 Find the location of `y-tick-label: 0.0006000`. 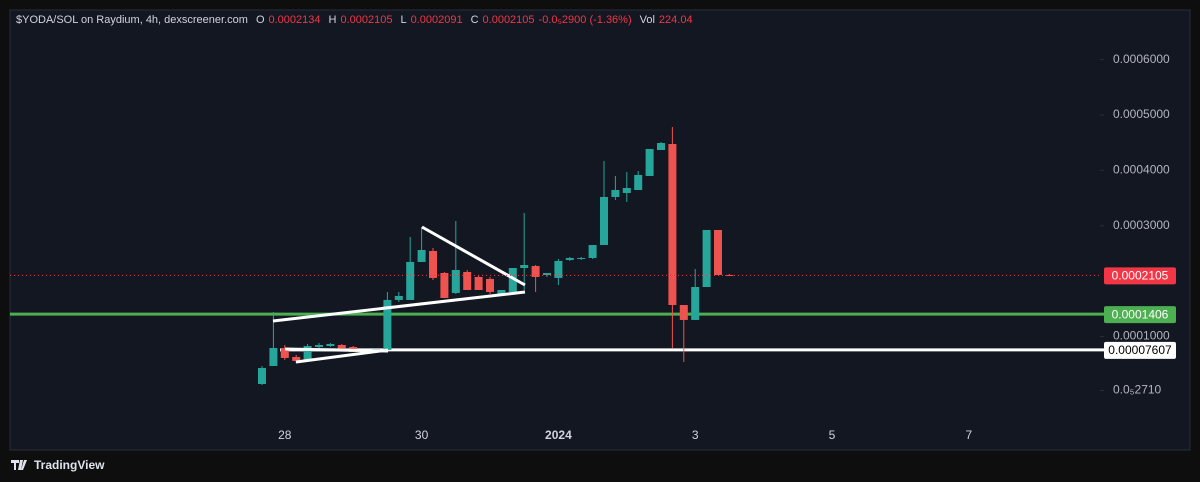

y-tick-label: 0.0006000 is located at coordinates (1141, 59).